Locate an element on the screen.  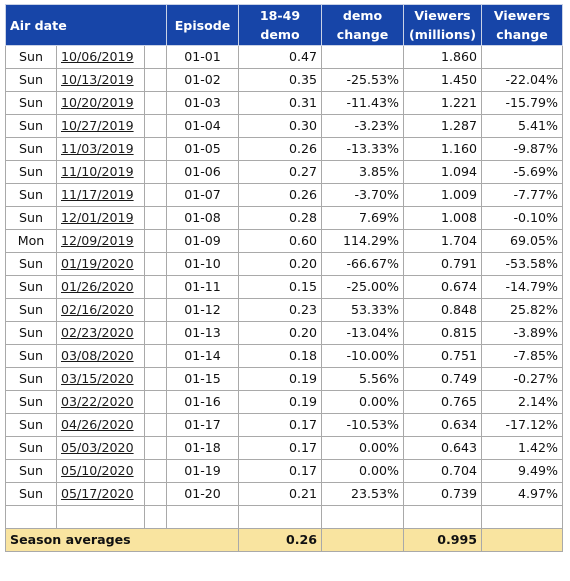
demo-cell: 0.30 is located at coordinates (280, 126).